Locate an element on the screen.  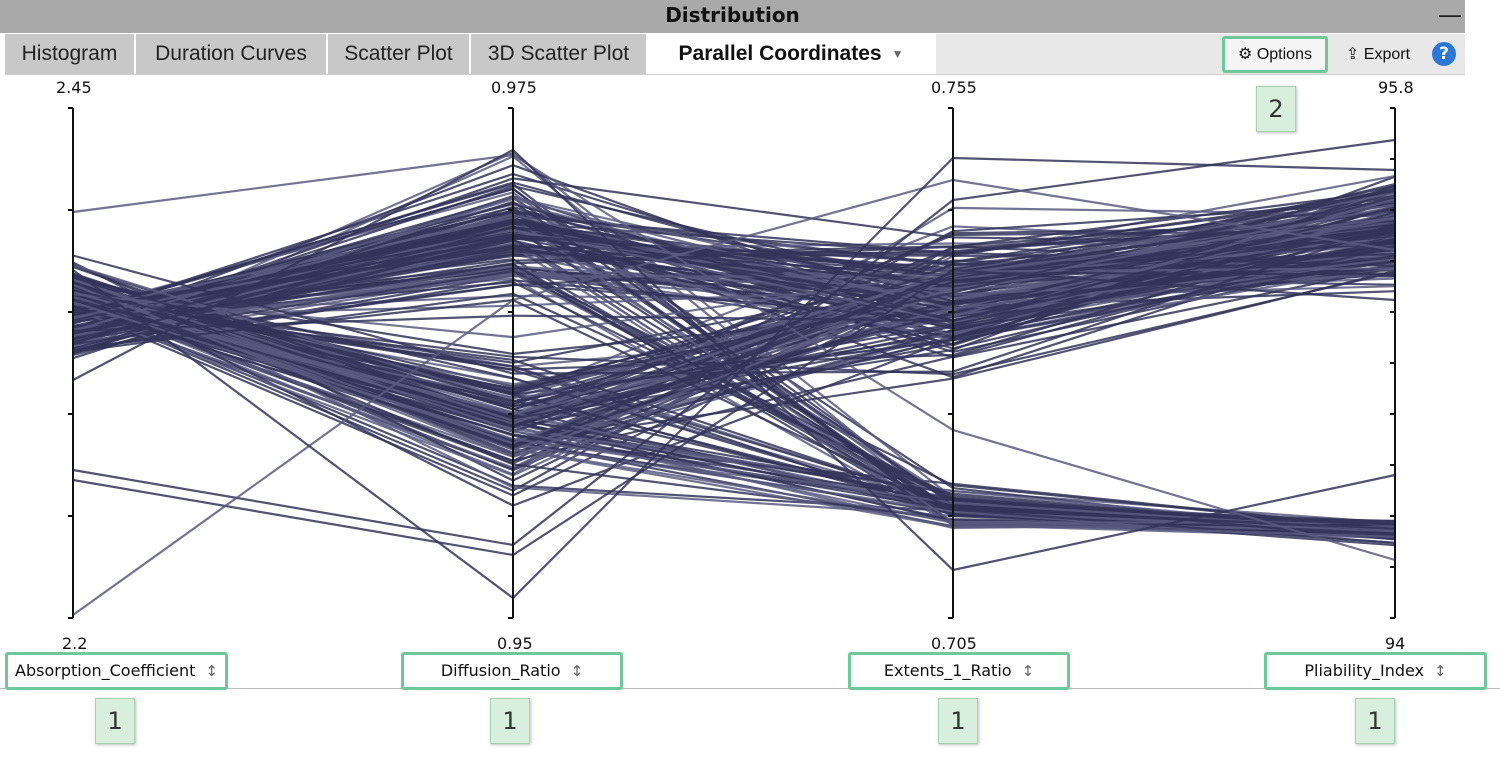
axis-min-label: 0.95 is located at coordinates (515, 643).